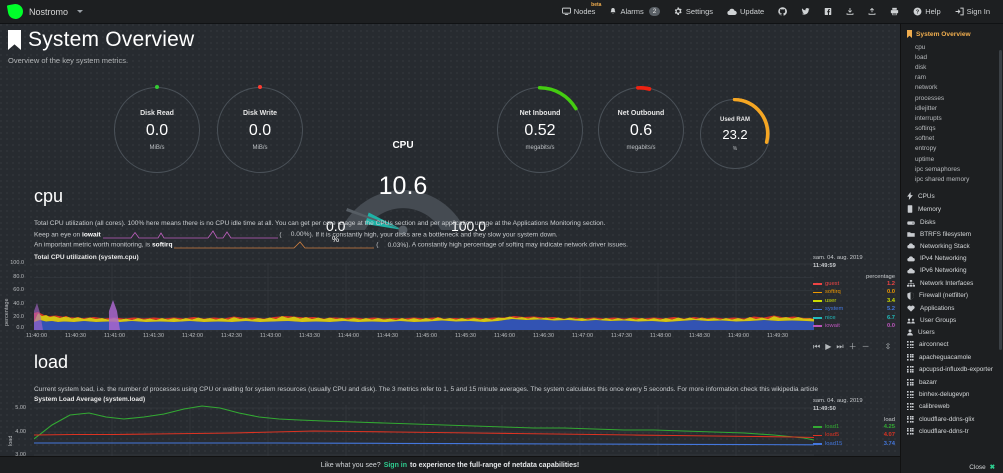 The height and width of the screenshot is (473, 1003). I want to click on sidebar-item-firewall: Firewall (netfilter), so click(952, 295).